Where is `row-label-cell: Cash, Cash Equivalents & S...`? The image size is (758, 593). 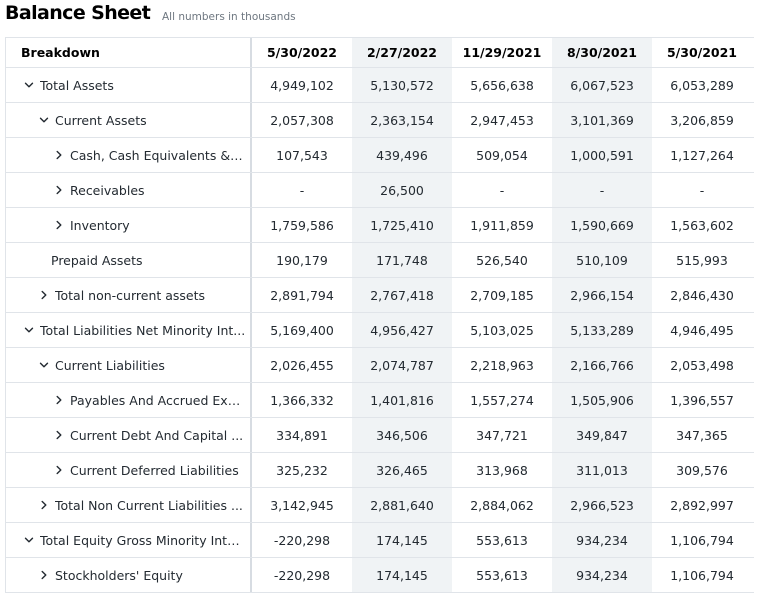 row-label-cell: Cash, Cash Equivalents & S... is located at coordinates (129, 155).